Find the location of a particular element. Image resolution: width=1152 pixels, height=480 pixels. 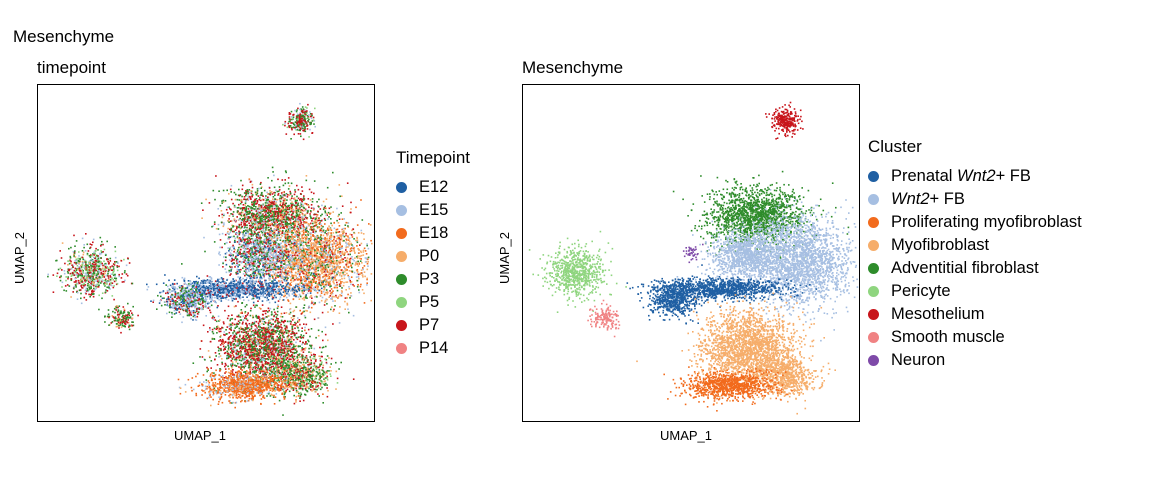

panel1-legend-item: P7 is located at coordinates (433, 325).